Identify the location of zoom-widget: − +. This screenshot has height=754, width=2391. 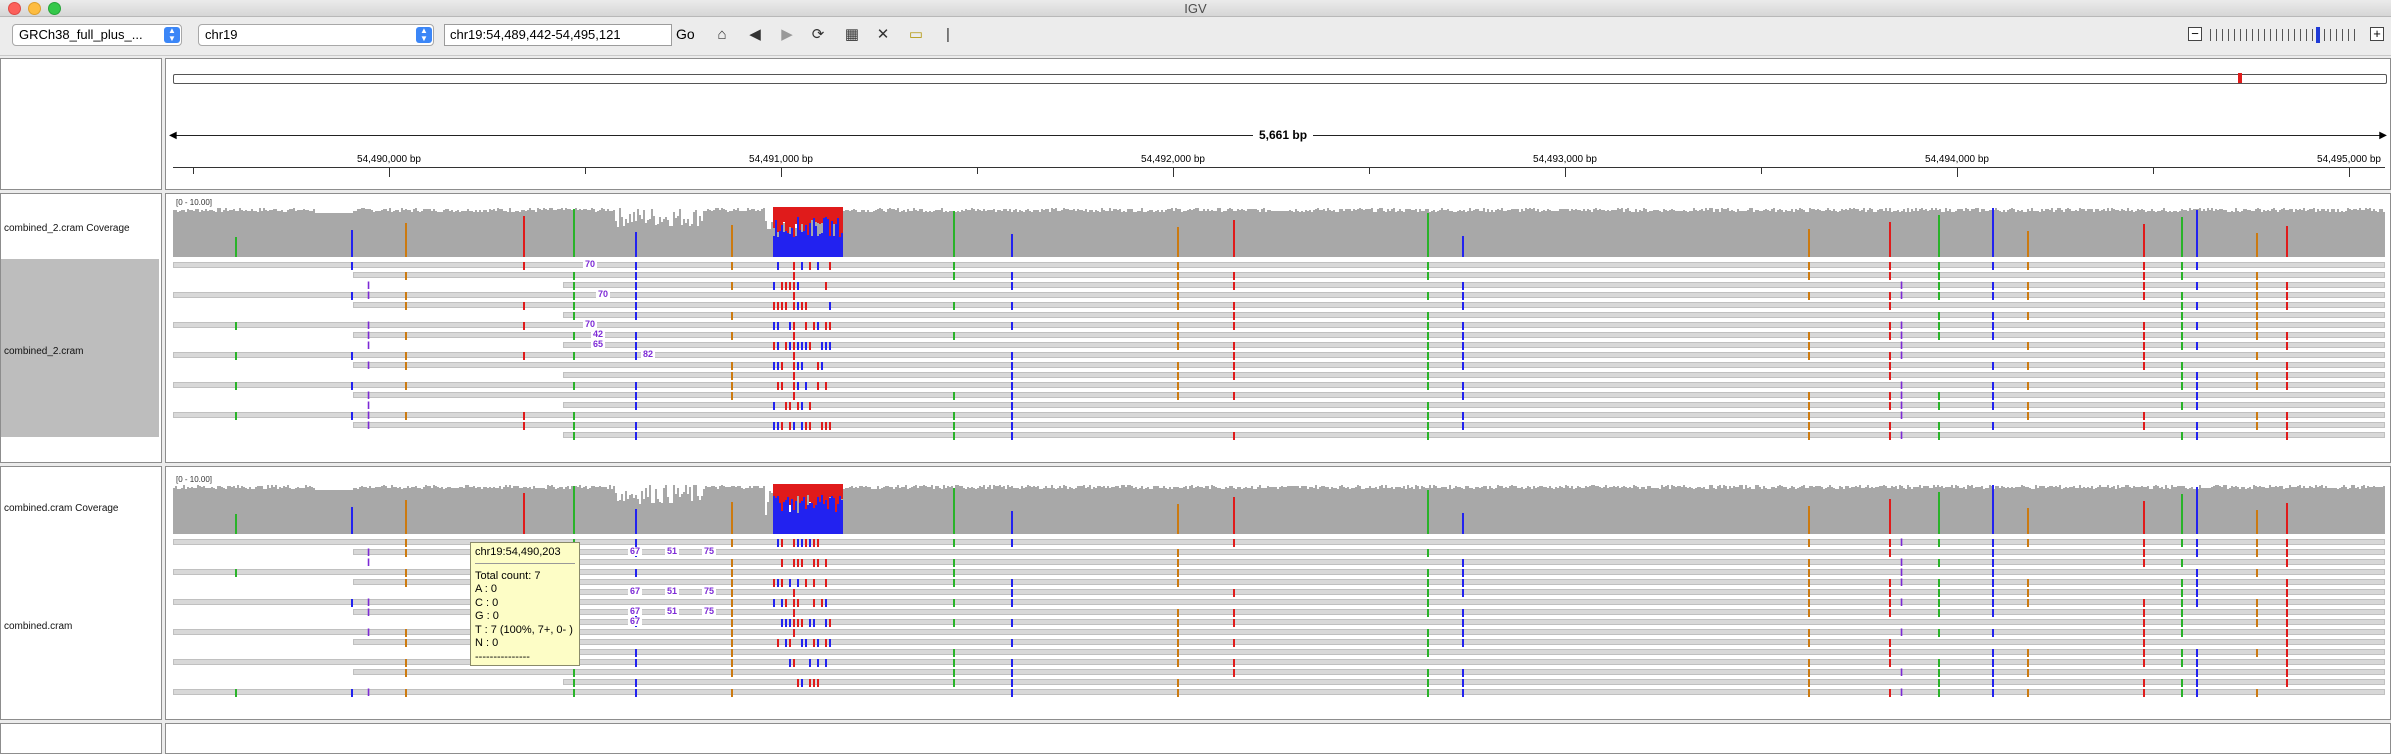
(2287, 35).